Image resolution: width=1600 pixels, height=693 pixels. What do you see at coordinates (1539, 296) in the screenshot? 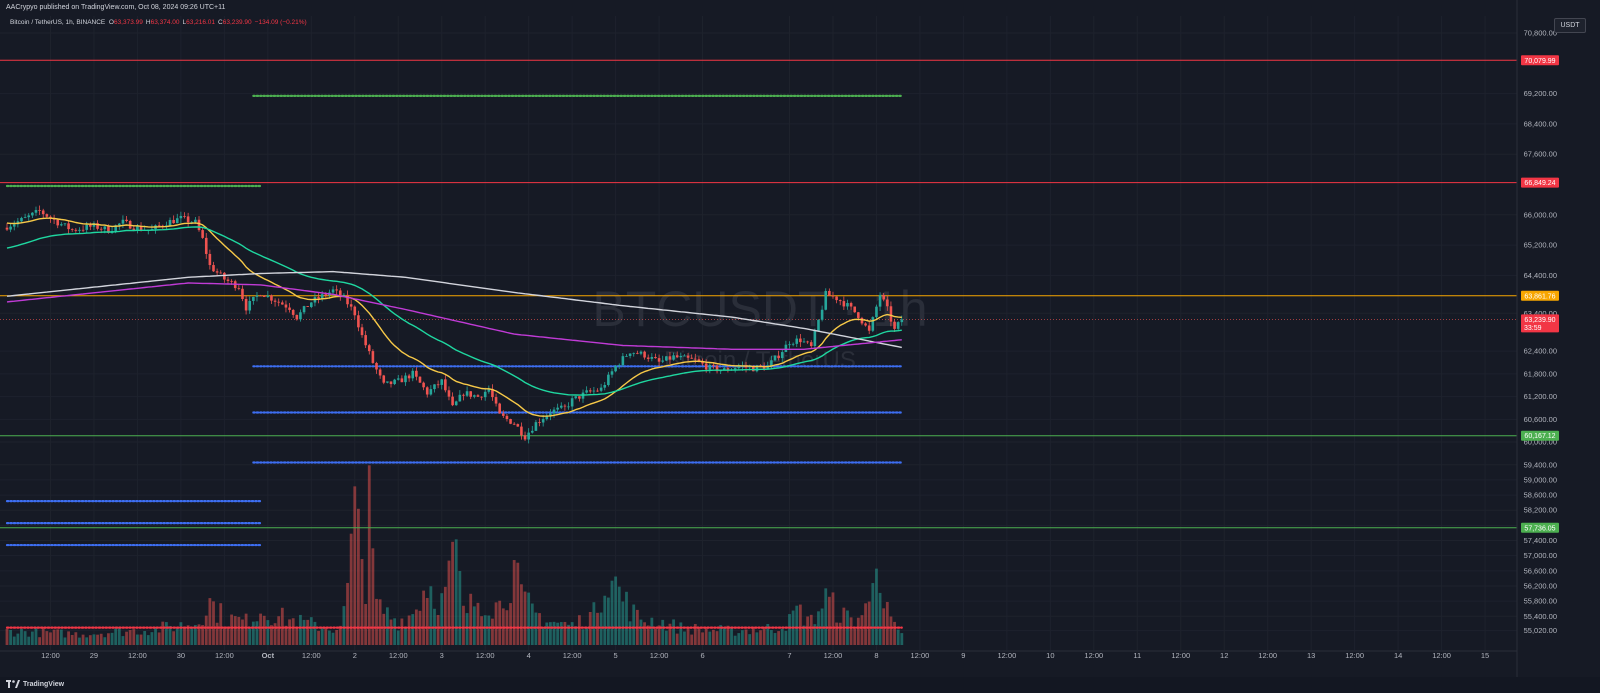
I see `level-pivot-label: 63,861.76` at bounding box center [1539, 296].